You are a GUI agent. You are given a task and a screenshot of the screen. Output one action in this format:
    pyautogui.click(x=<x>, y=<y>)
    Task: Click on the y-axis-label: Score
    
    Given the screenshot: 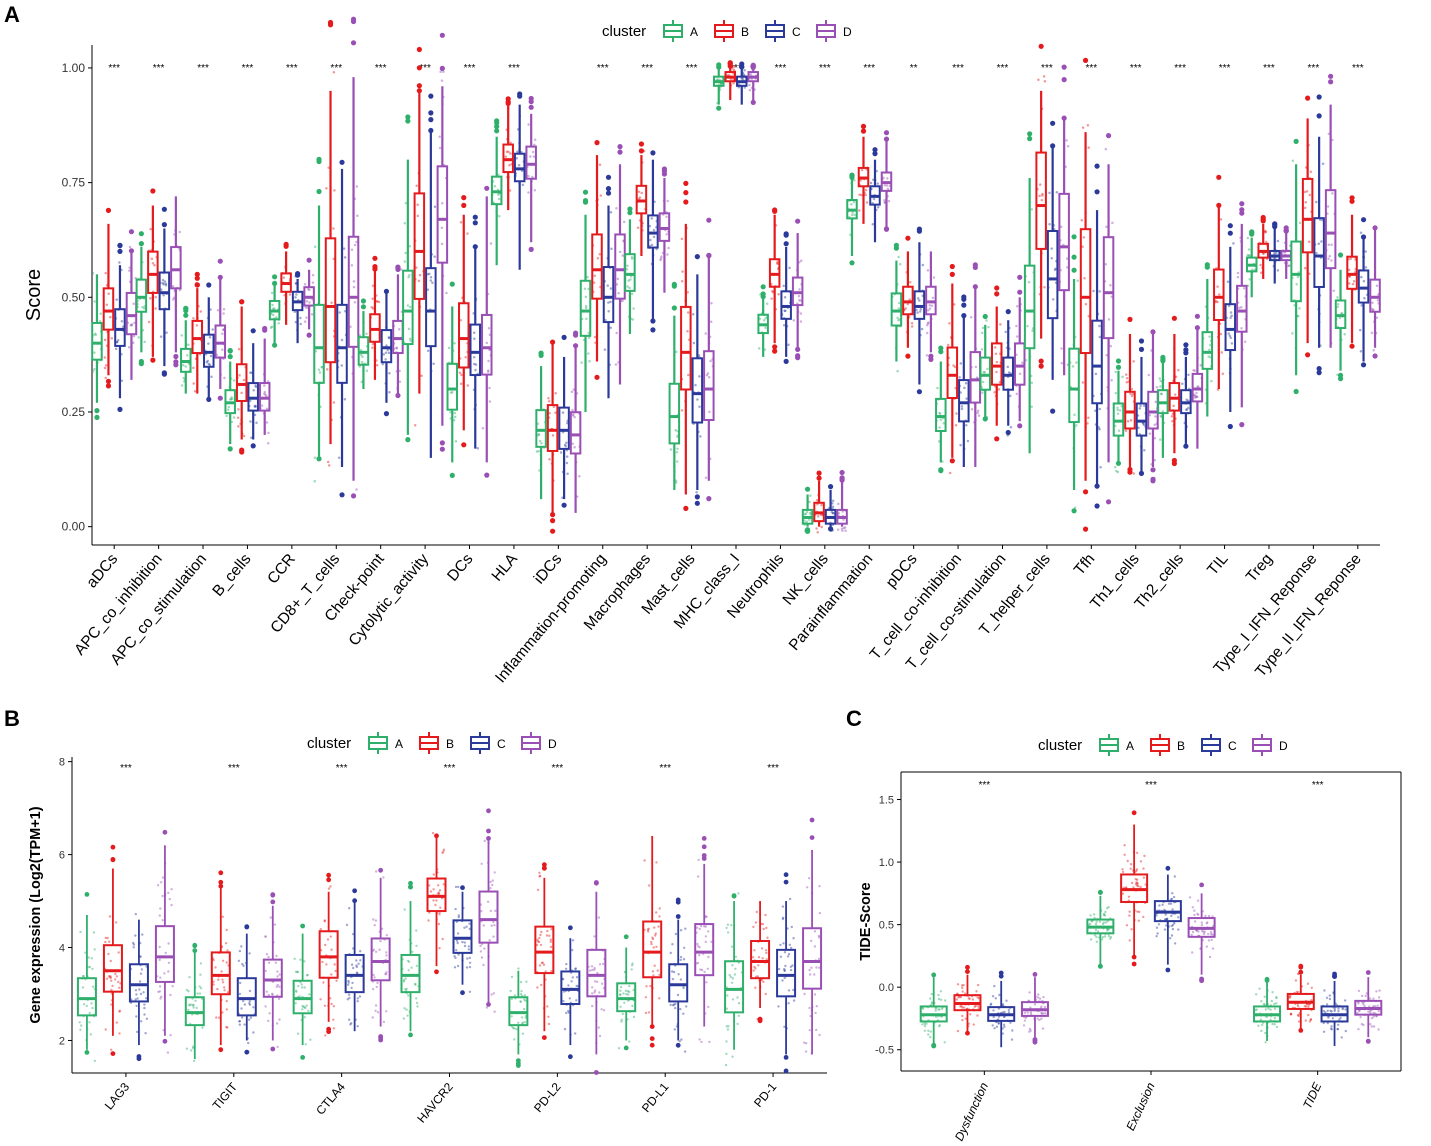 What is the action you would take?
    pyautogui.click(x=34, y=295)
    